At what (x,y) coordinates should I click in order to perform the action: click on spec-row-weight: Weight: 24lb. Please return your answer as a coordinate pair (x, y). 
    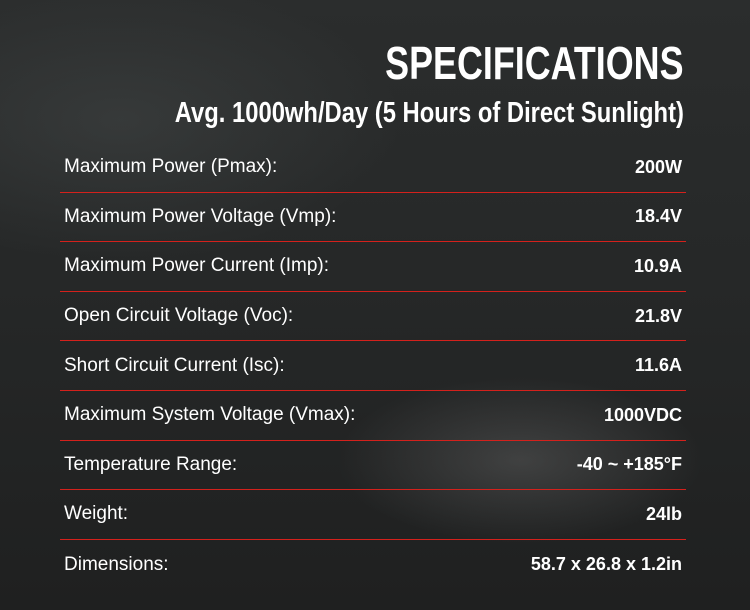
    Looking at the image, I should click on (373, 515).